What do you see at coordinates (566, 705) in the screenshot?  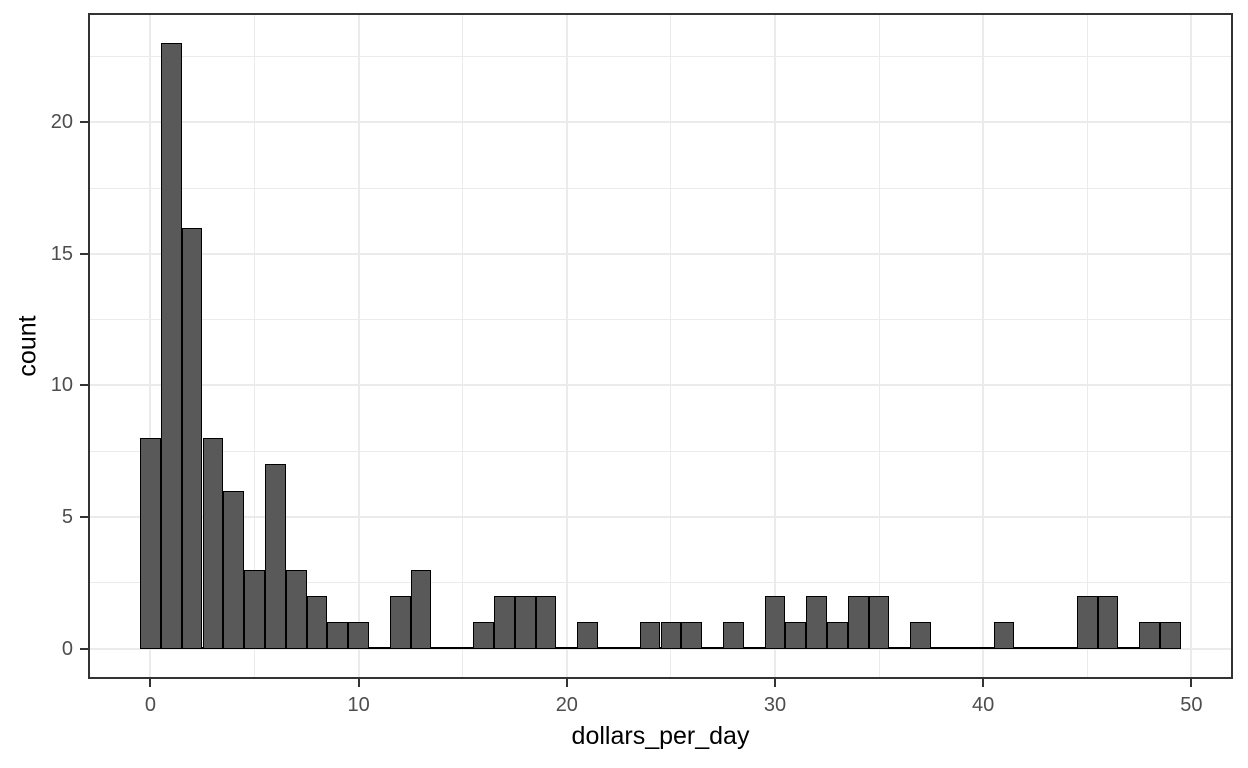 I see `x-tick-label: 20` at bounding box center [566, 705].